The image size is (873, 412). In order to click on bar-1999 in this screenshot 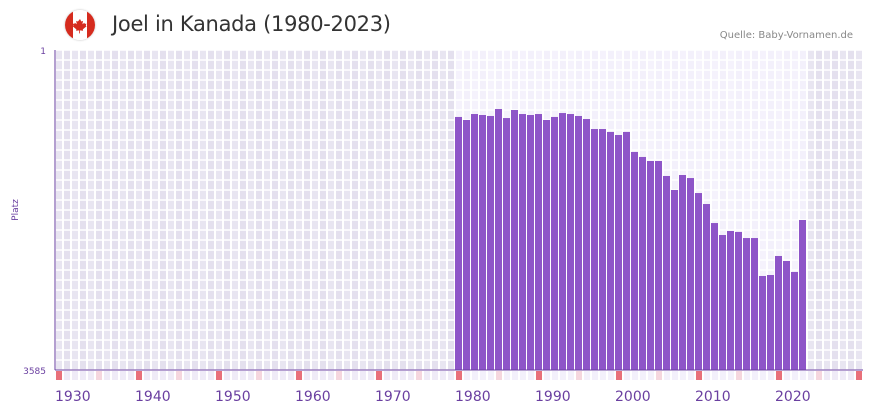, I will do `click(610, 250)`.